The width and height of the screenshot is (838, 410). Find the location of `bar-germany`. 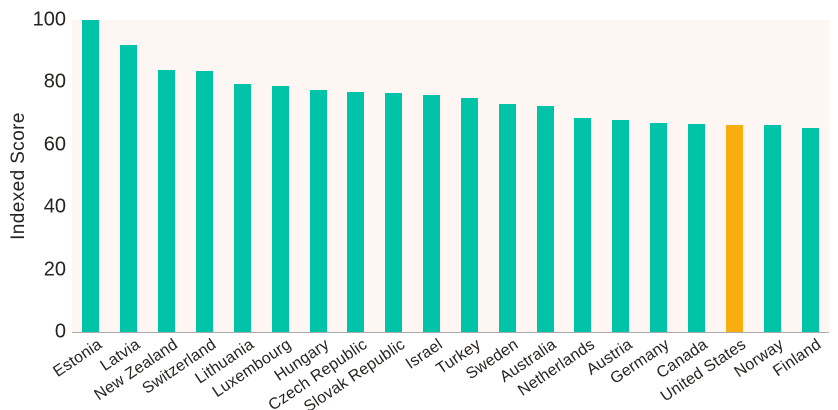

bar-germany is located at coordinates (659, 227).